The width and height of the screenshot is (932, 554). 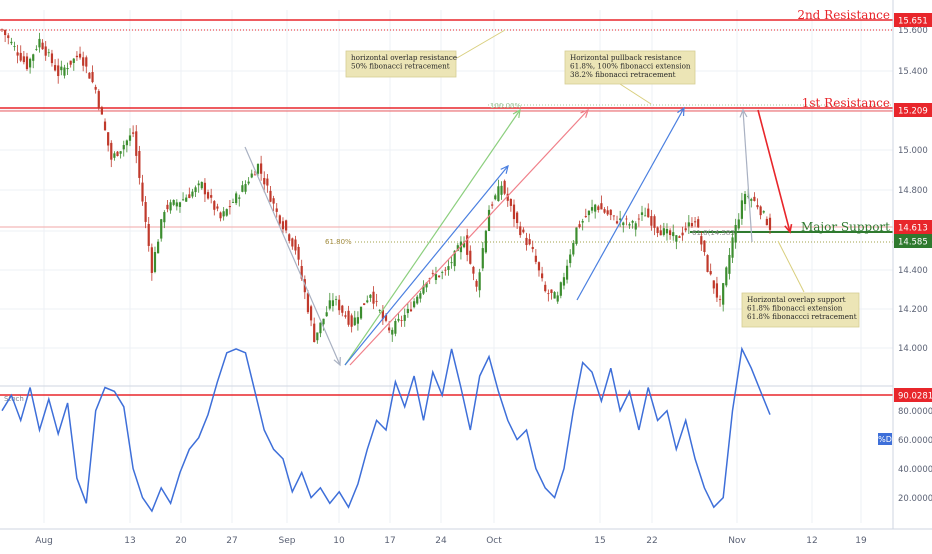 I want to click on date-tick-label: Aug, so click(x=44, y=541).